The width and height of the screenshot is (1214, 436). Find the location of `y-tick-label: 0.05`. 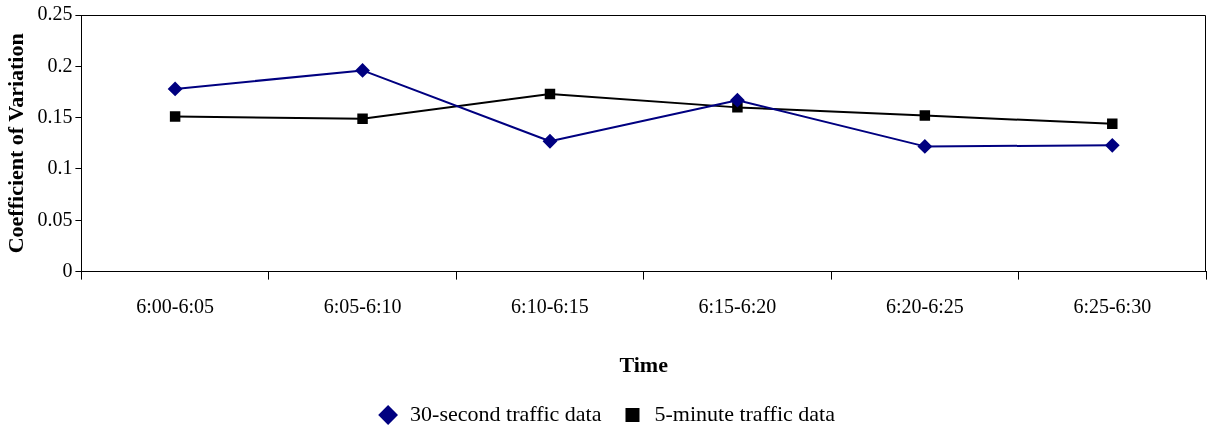

y-tick-label: 0.05 is located at coordinates (55, 218).